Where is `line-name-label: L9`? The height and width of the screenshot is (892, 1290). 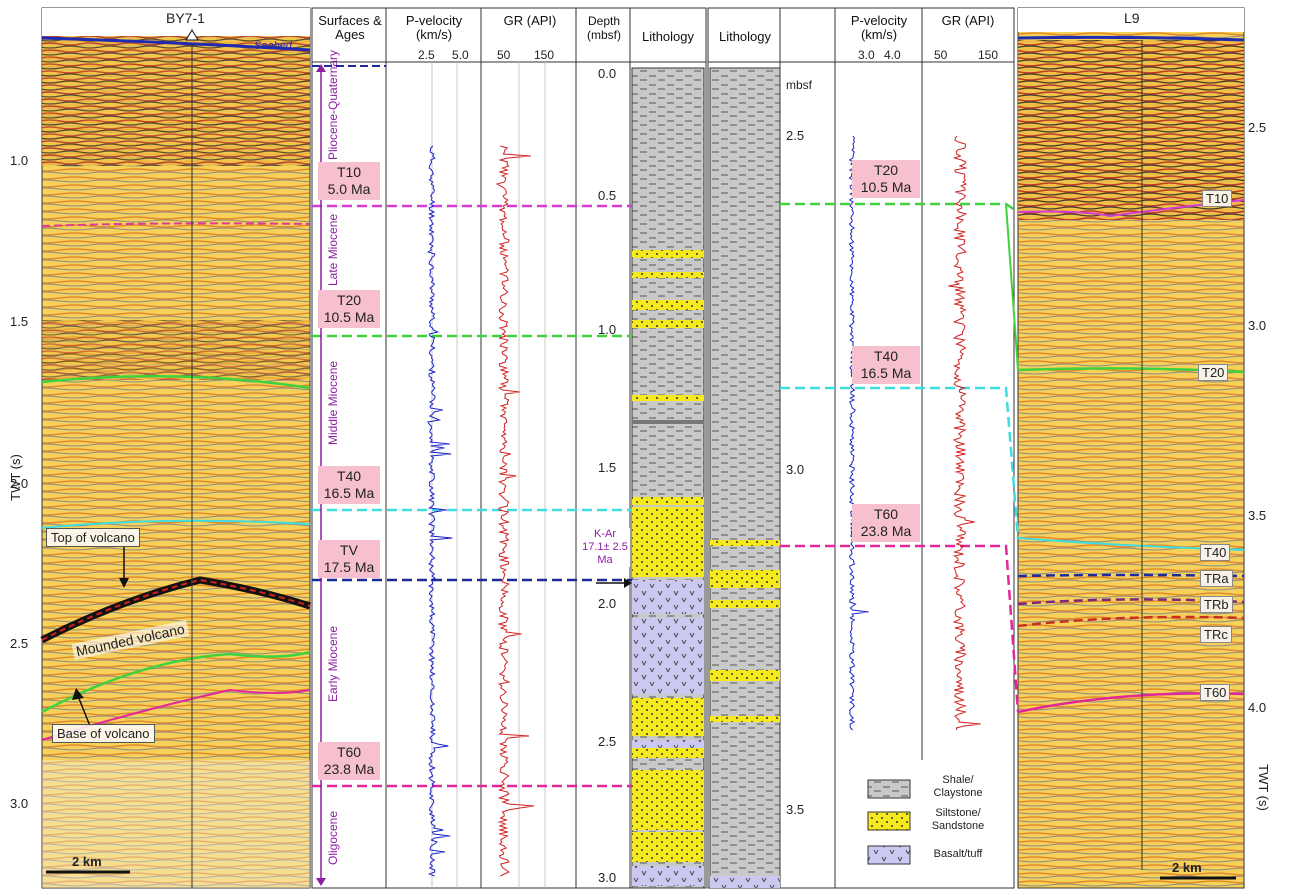
line-name-label: L9 is located at coordinates (1132, 18).